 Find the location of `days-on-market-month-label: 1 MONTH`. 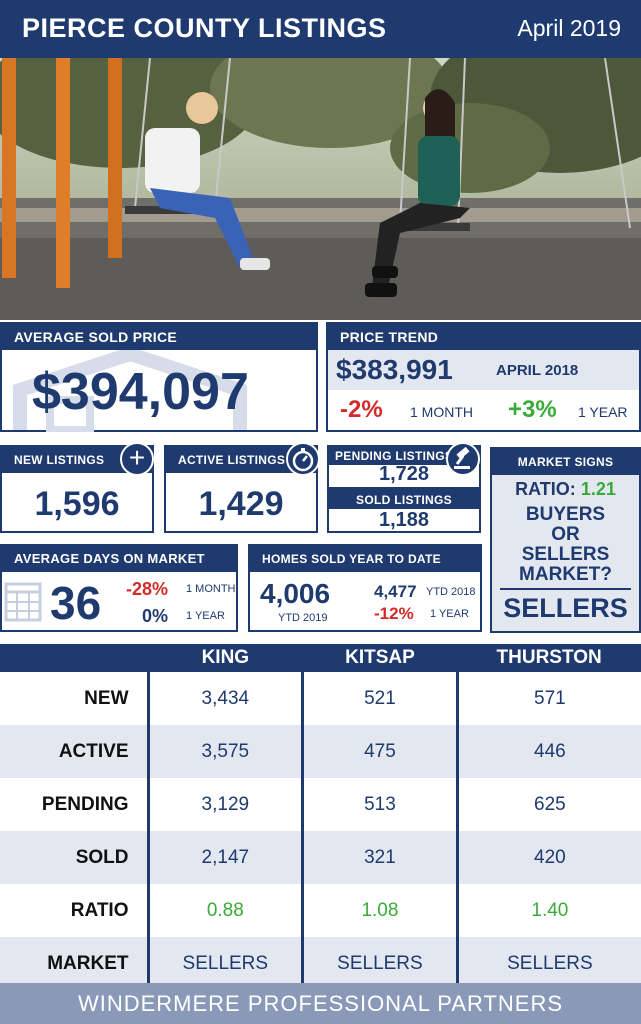

days-on-market-month-label: 1 MONTH is located at coordinates (211, 589).